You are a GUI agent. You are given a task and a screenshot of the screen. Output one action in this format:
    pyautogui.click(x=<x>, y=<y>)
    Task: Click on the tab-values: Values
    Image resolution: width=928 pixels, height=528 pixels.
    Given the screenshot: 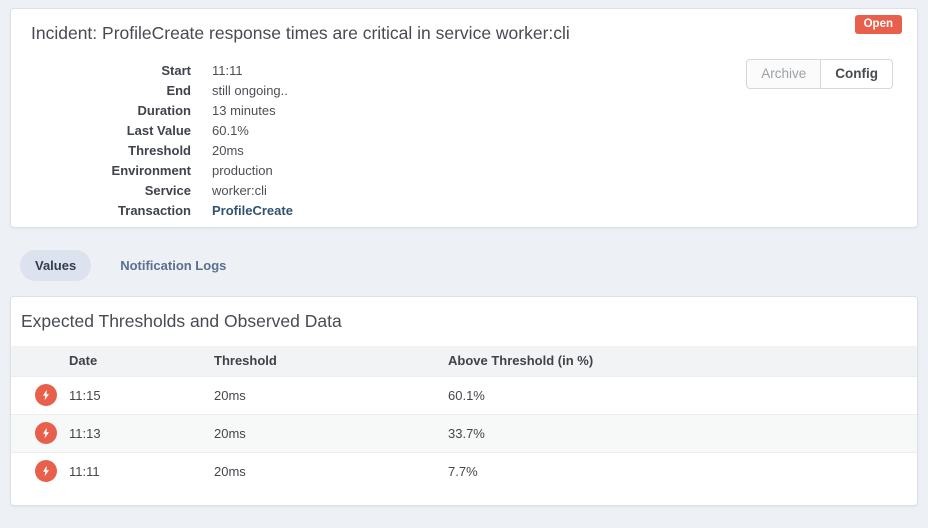 What is the action you would take?
    pyautogui.click(x=56, y=265)
    